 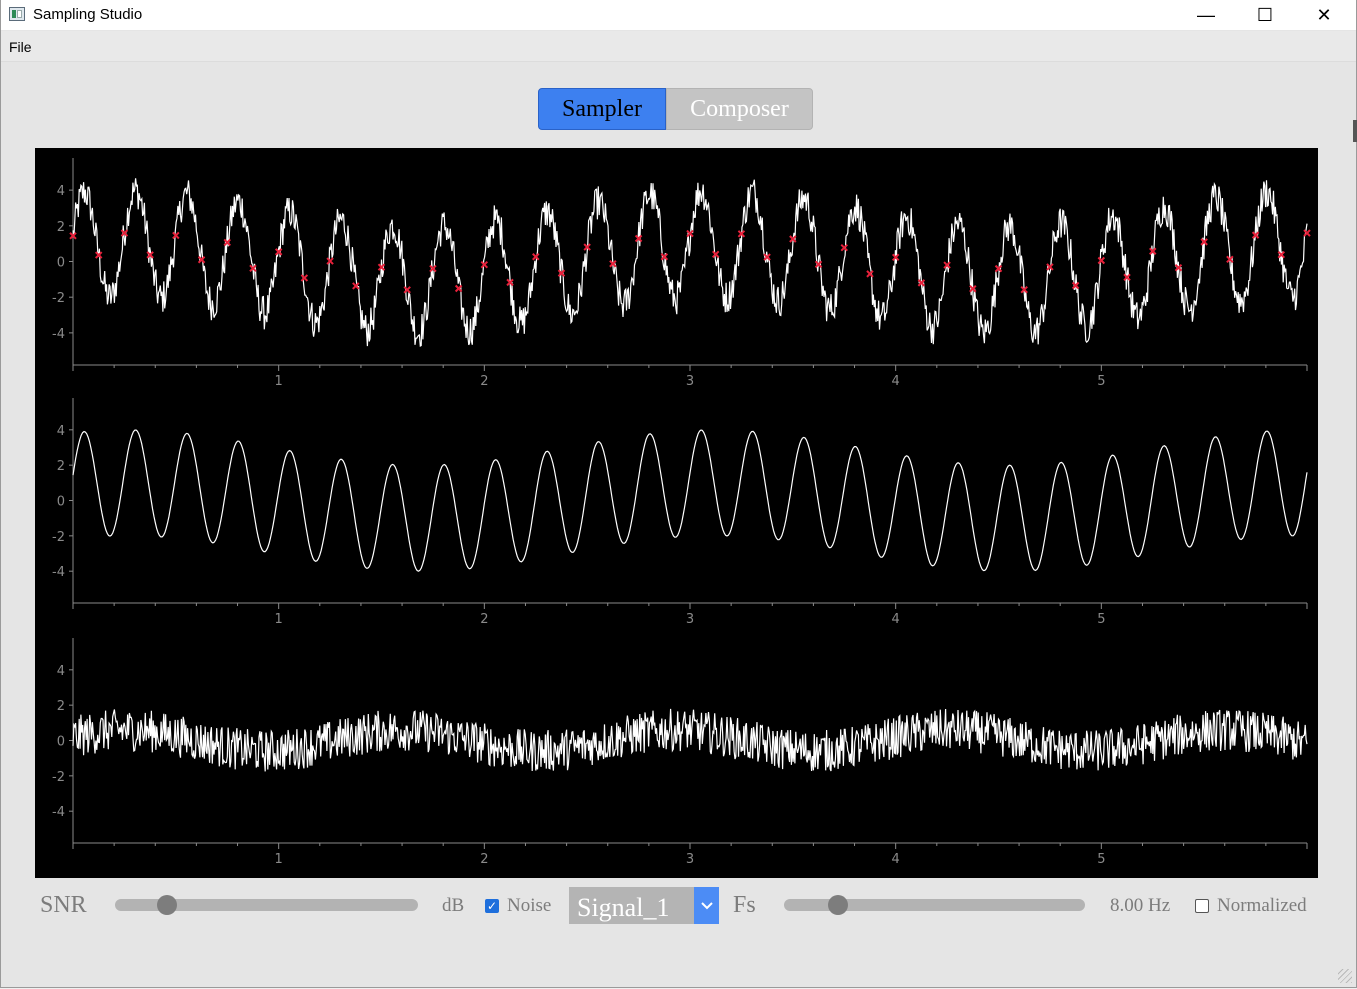 What do you see at coordinates (529, 905) in the screenshot?
I see `noise-label: Noise` at bounding box center [529, 905].